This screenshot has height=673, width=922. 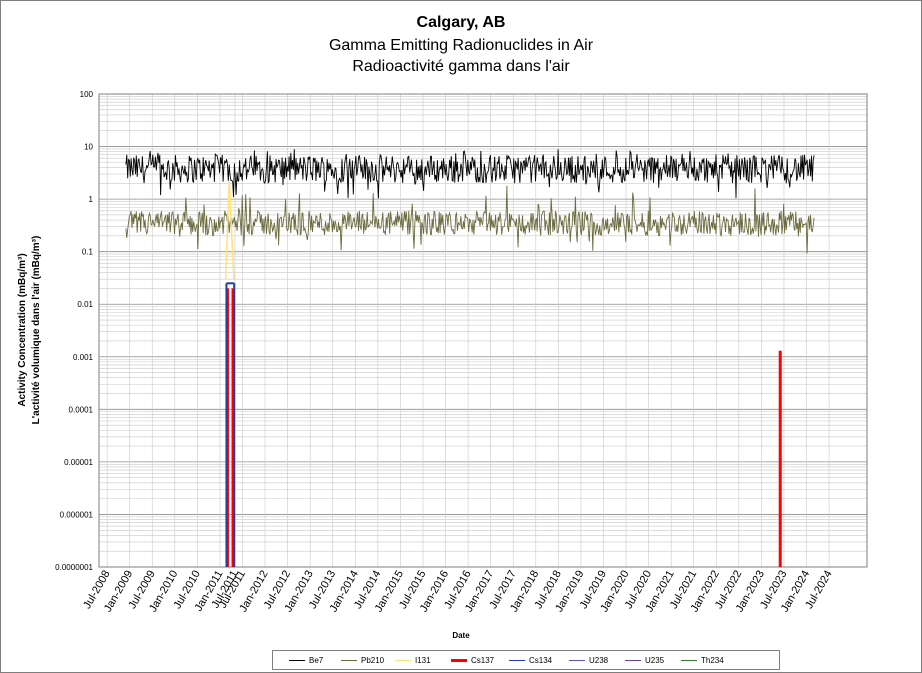 I want to click on y-tick-label: 0.001, so click(x=83, y=357).